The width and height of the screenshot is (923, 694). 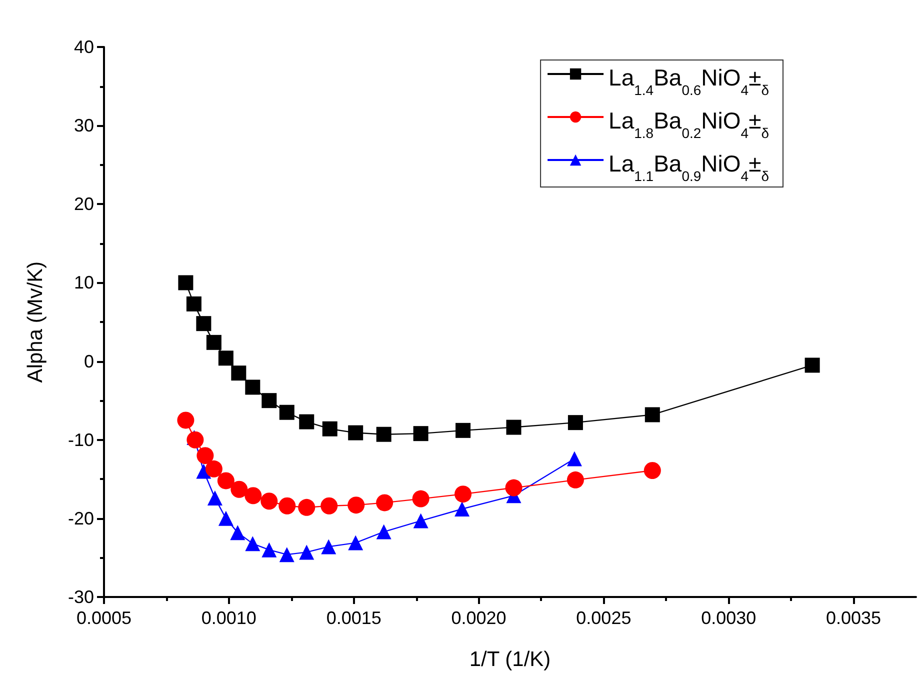 I want to click on y-tick-label: 30, so click(x=84, y=126).